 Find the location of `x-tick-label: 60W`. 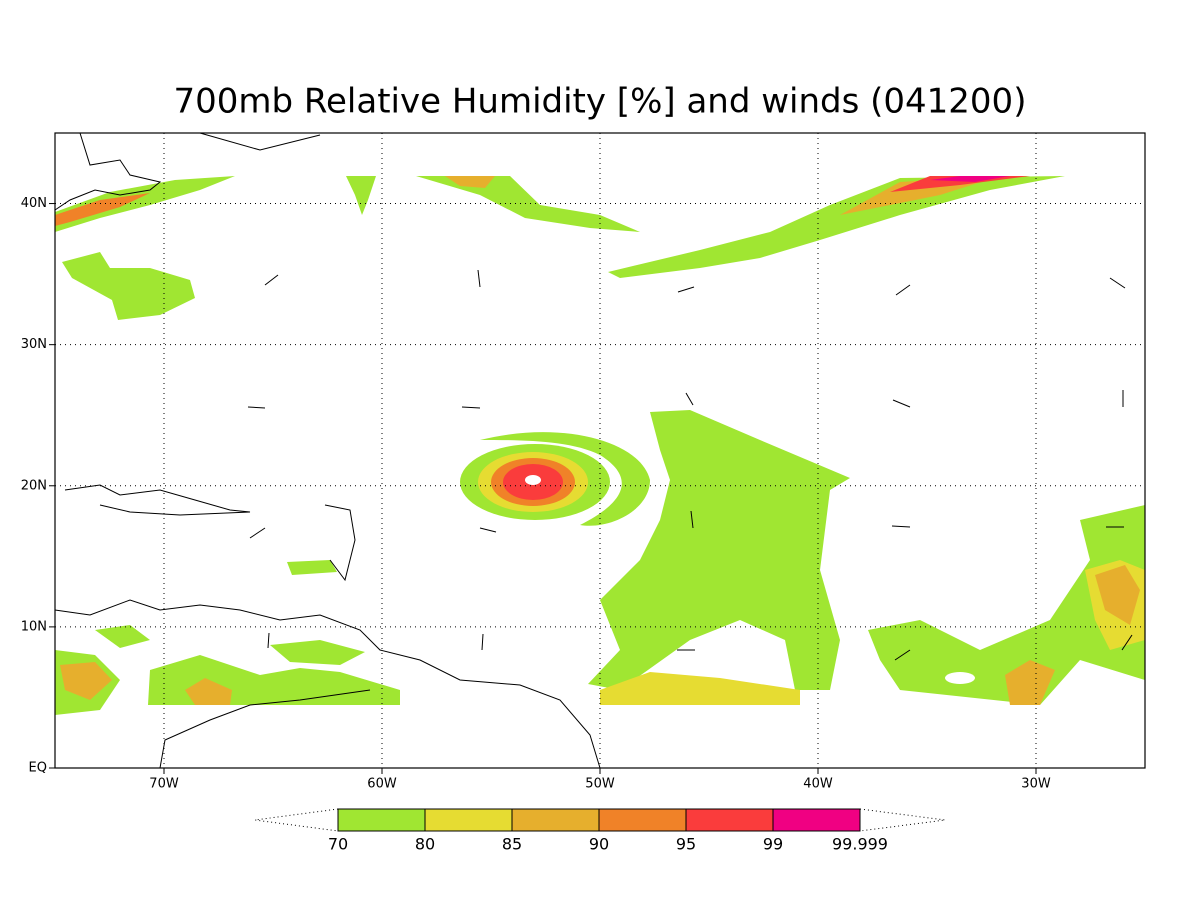

x-tick-label: 60W is located at coordinates (382, 784).